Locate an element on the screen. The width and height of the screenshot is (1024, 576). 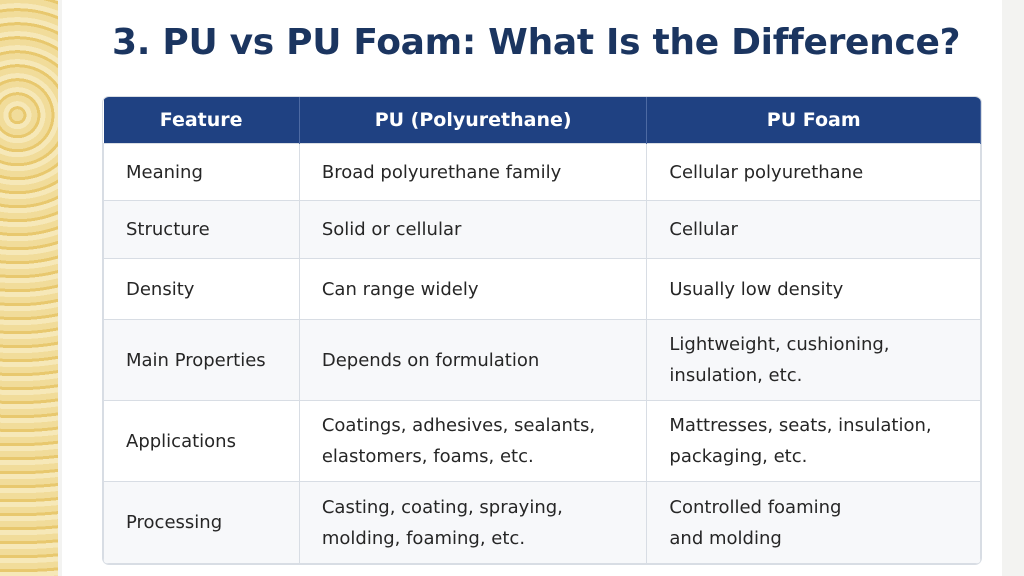
header-cell: Feature is located at coordinates (201, 120).